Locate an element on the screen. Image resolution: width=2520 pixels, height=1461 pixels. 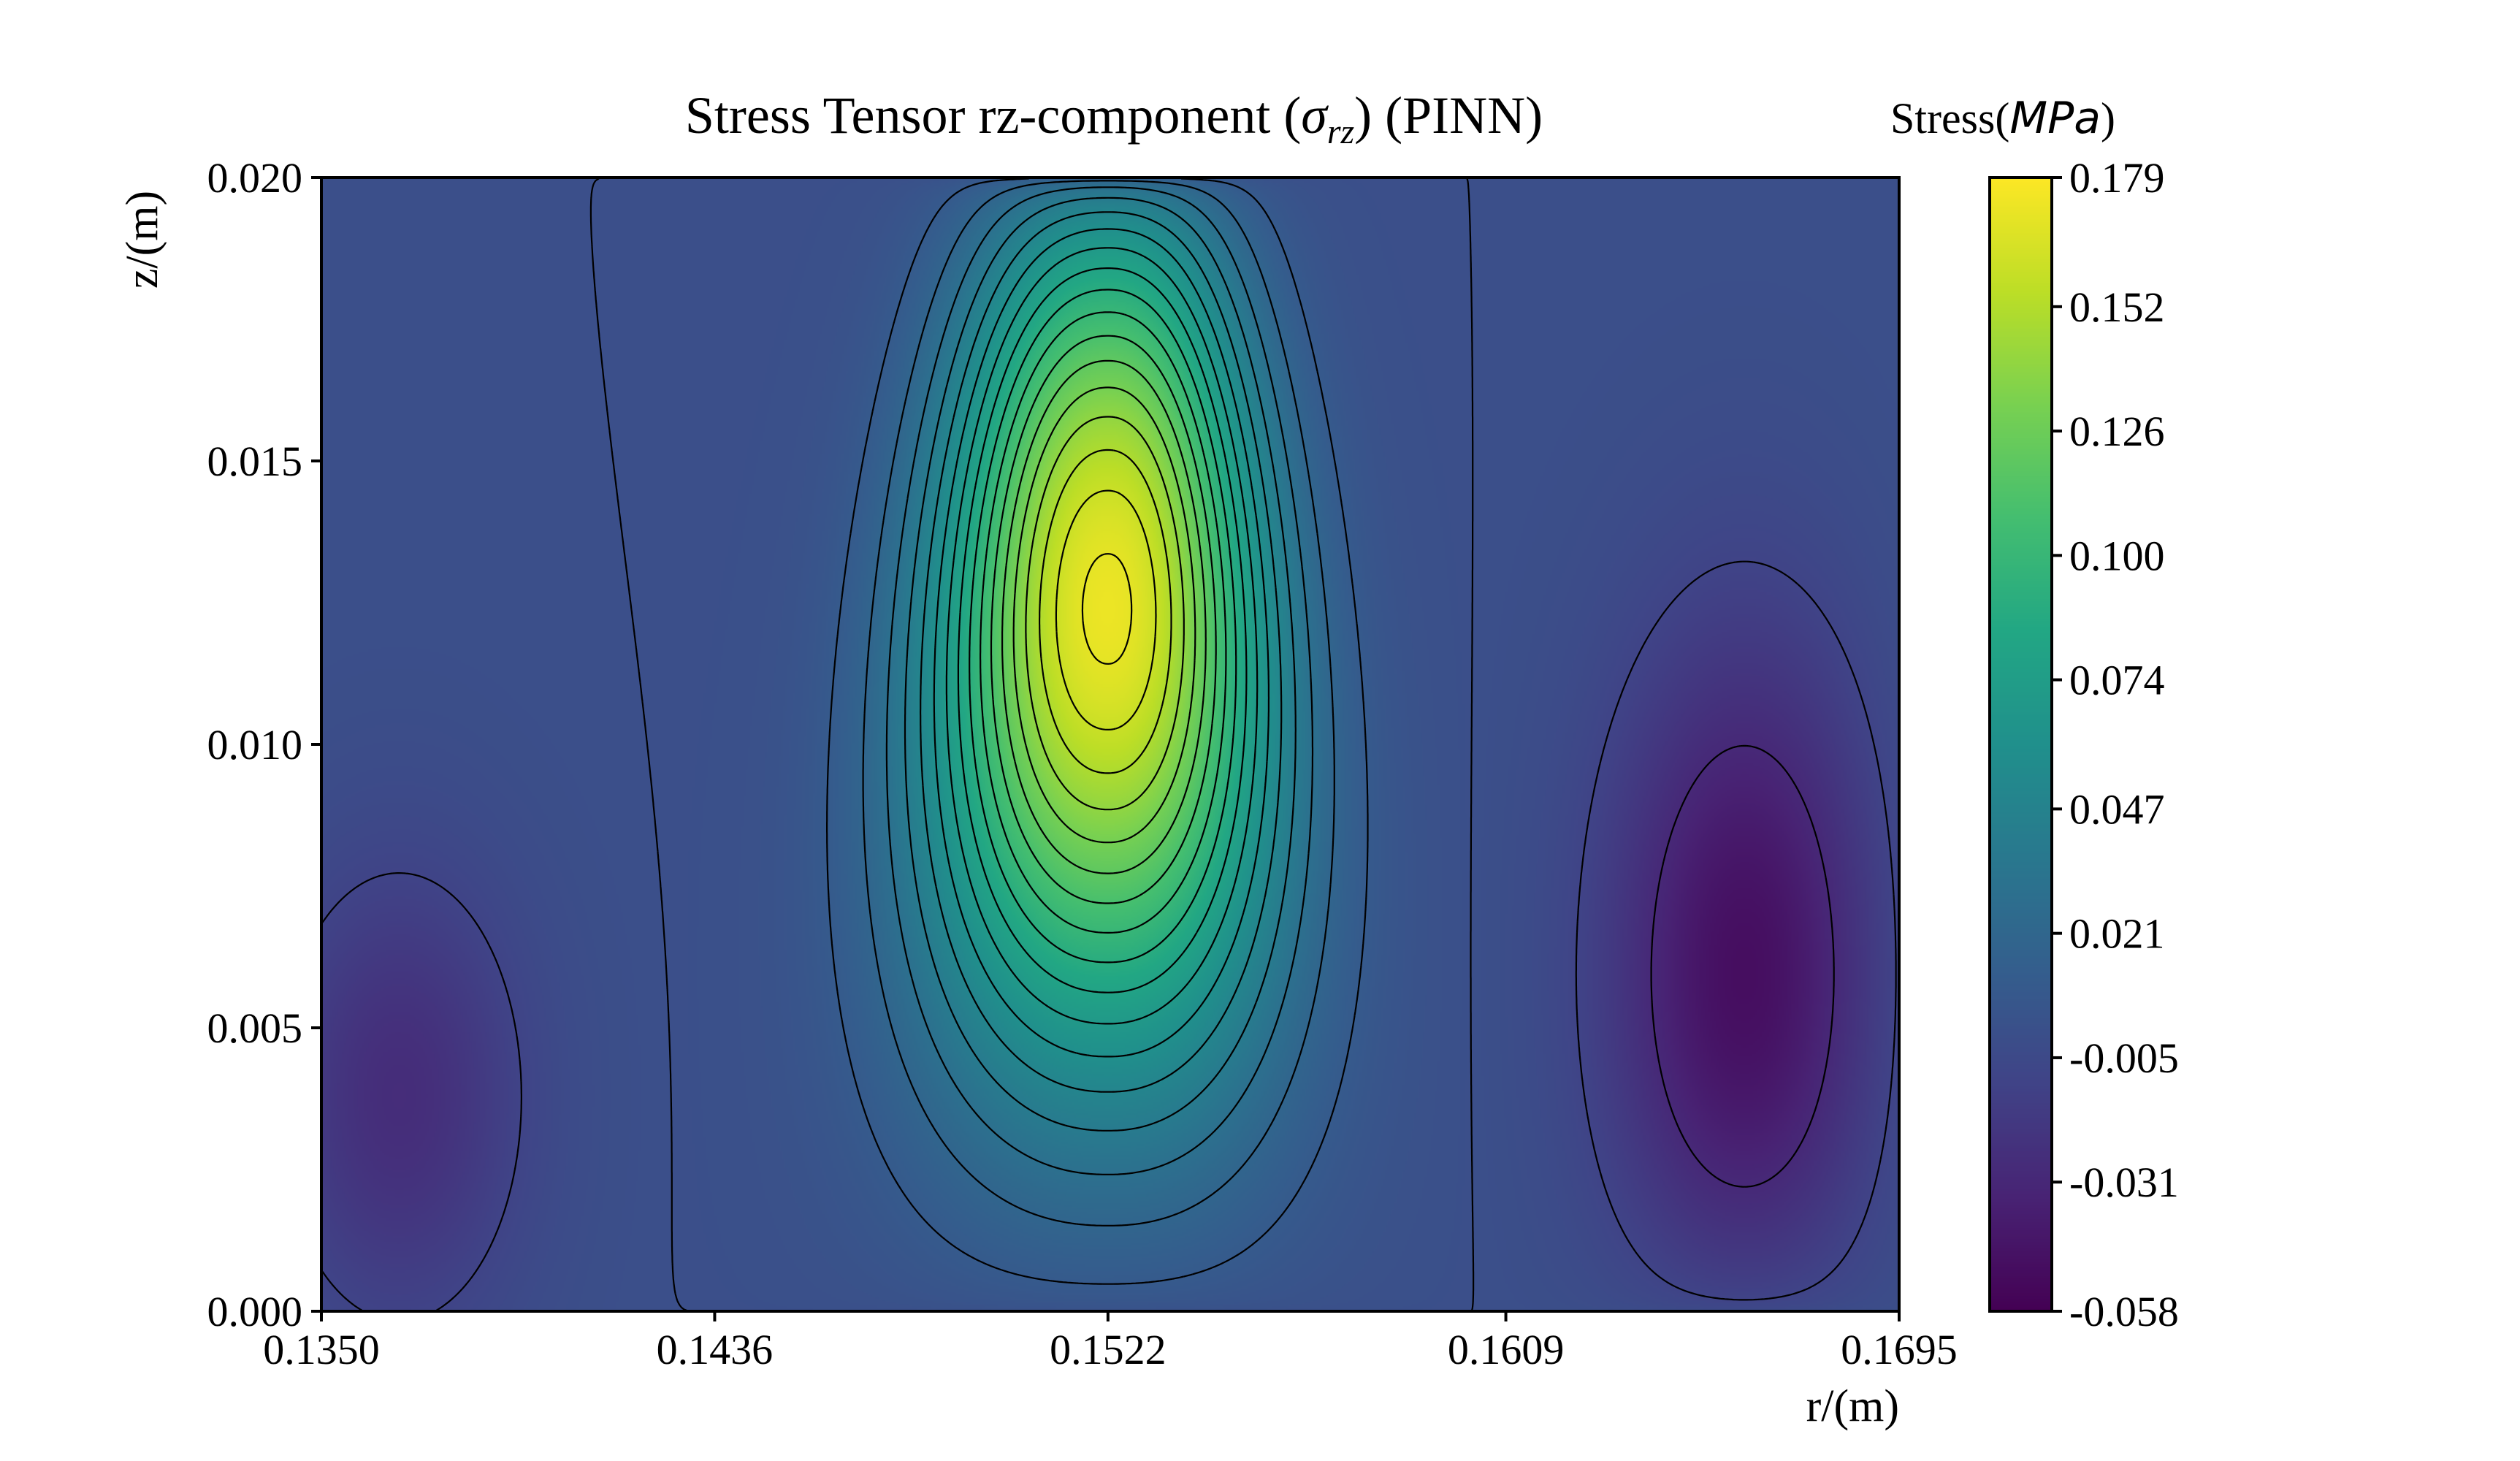
y-tick-label: 0.015 is located at coordinates (255, 461).